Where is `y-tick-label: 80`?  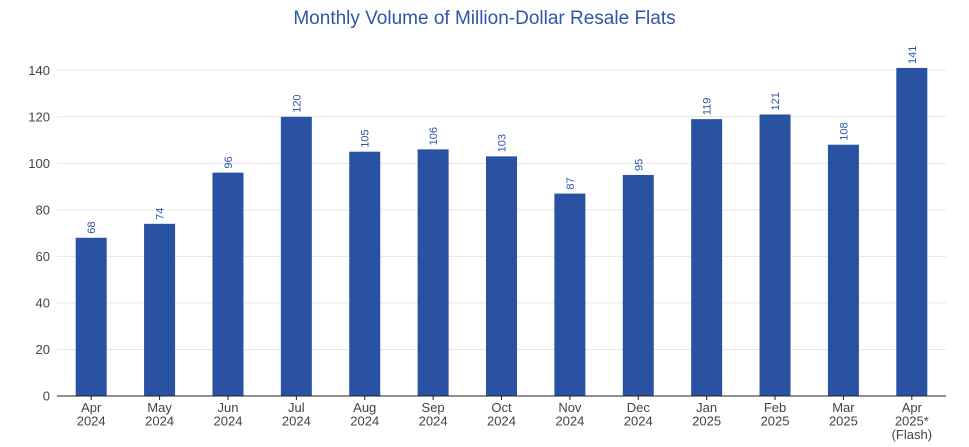 y-tick-label: 80 is located at coordinates (43, 209).